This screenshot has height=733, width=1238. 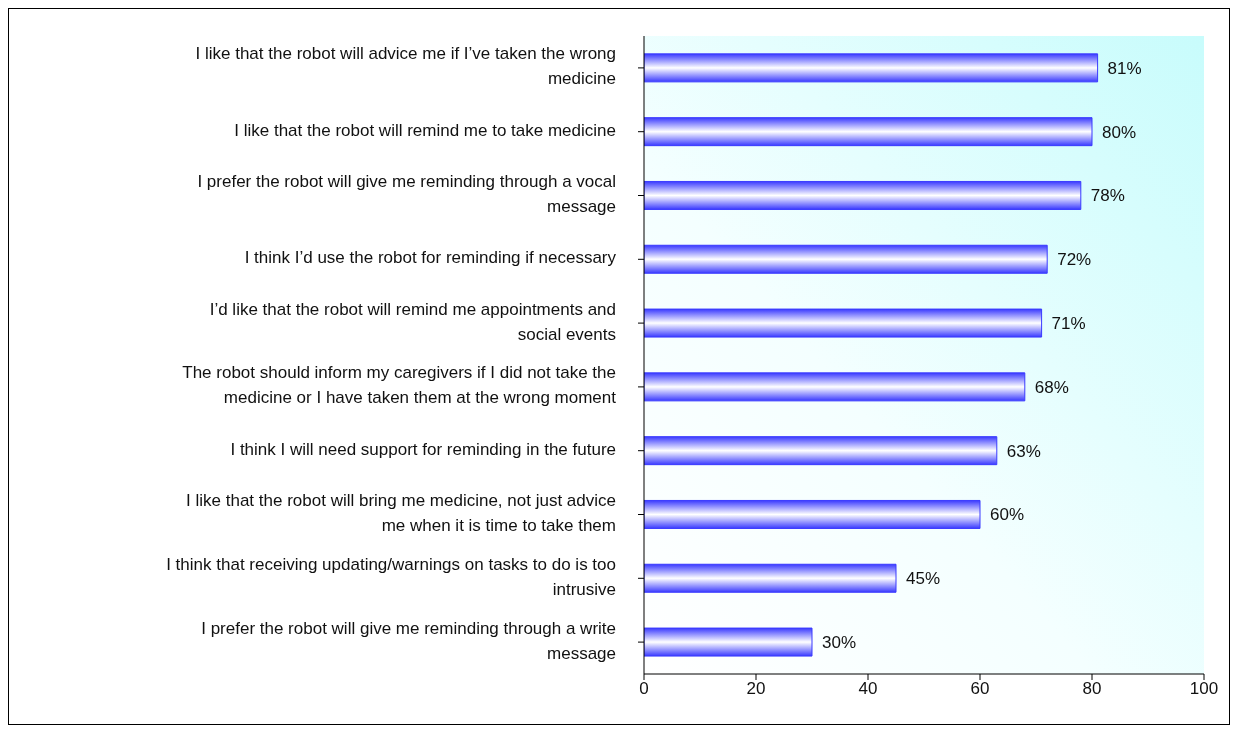 What do you see at coordinates (1092, 689) in the screenshot?
I see `x-tick-label: 80` at bounding box center [1092, 689].